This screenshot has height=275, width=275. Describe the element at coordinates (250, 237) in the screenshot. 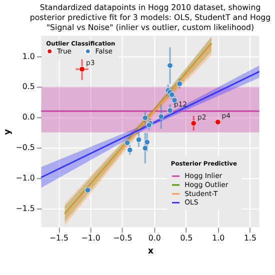

I see `x-tick-label: 1.5` at that location.